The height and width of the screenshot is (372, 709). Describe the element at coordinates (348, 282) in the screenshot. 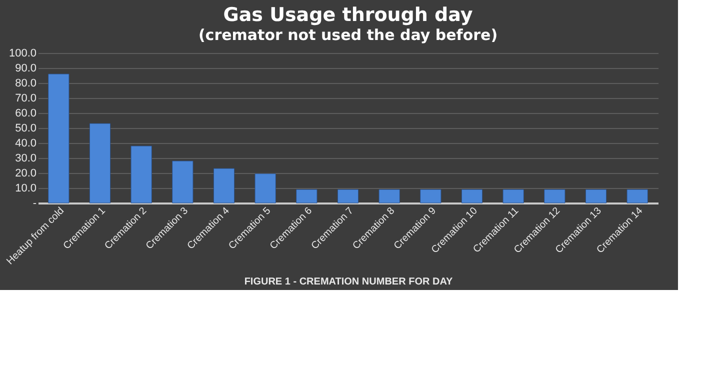

I see `x-axis-title: FIGURE 1 - CREMATION NUMBER FOR DAY` at that location.